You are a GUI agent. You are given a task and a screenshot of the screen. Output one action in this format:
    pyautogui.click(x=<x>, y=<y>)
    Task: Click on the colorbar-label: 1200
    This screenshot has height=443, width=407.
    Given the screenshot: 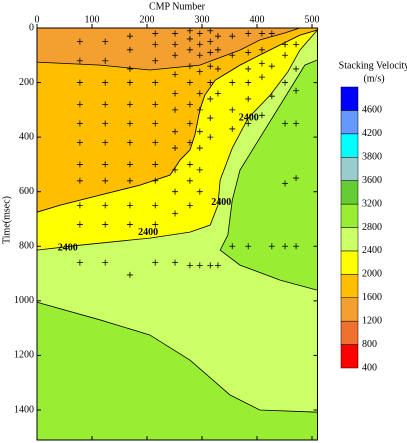 What is the action you would take?
    pyautogui.click(x=372, y=320)
    